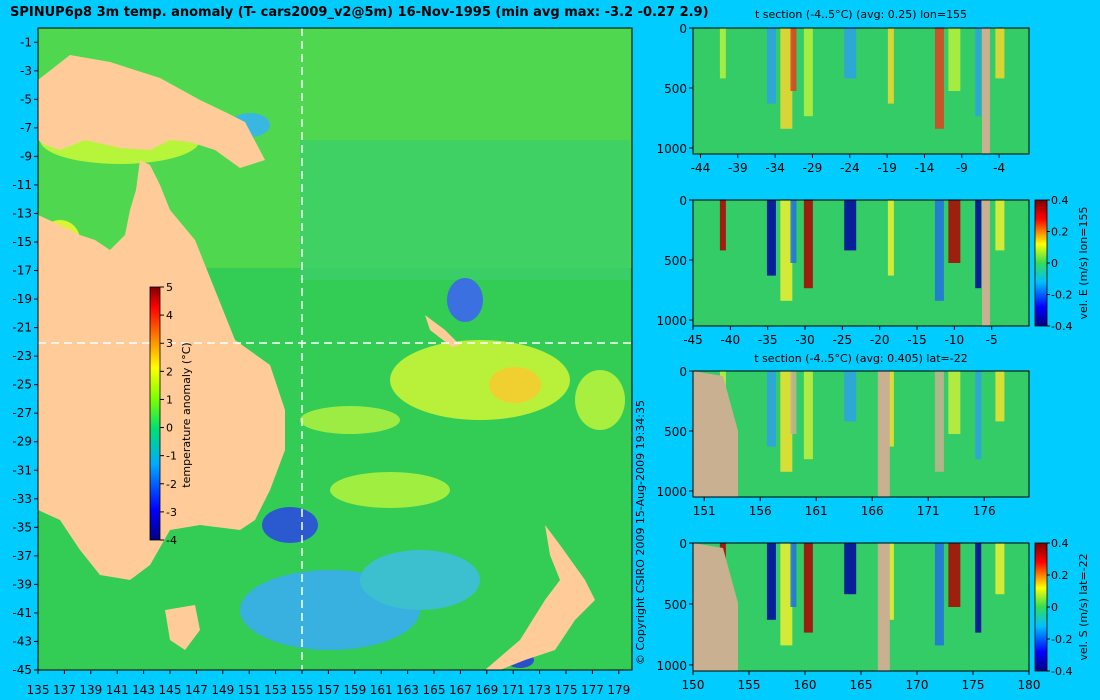 The width and height of the screenshot is (1100, 700). I want to click on map-lon-tick-label: 179, so click(618, 690).